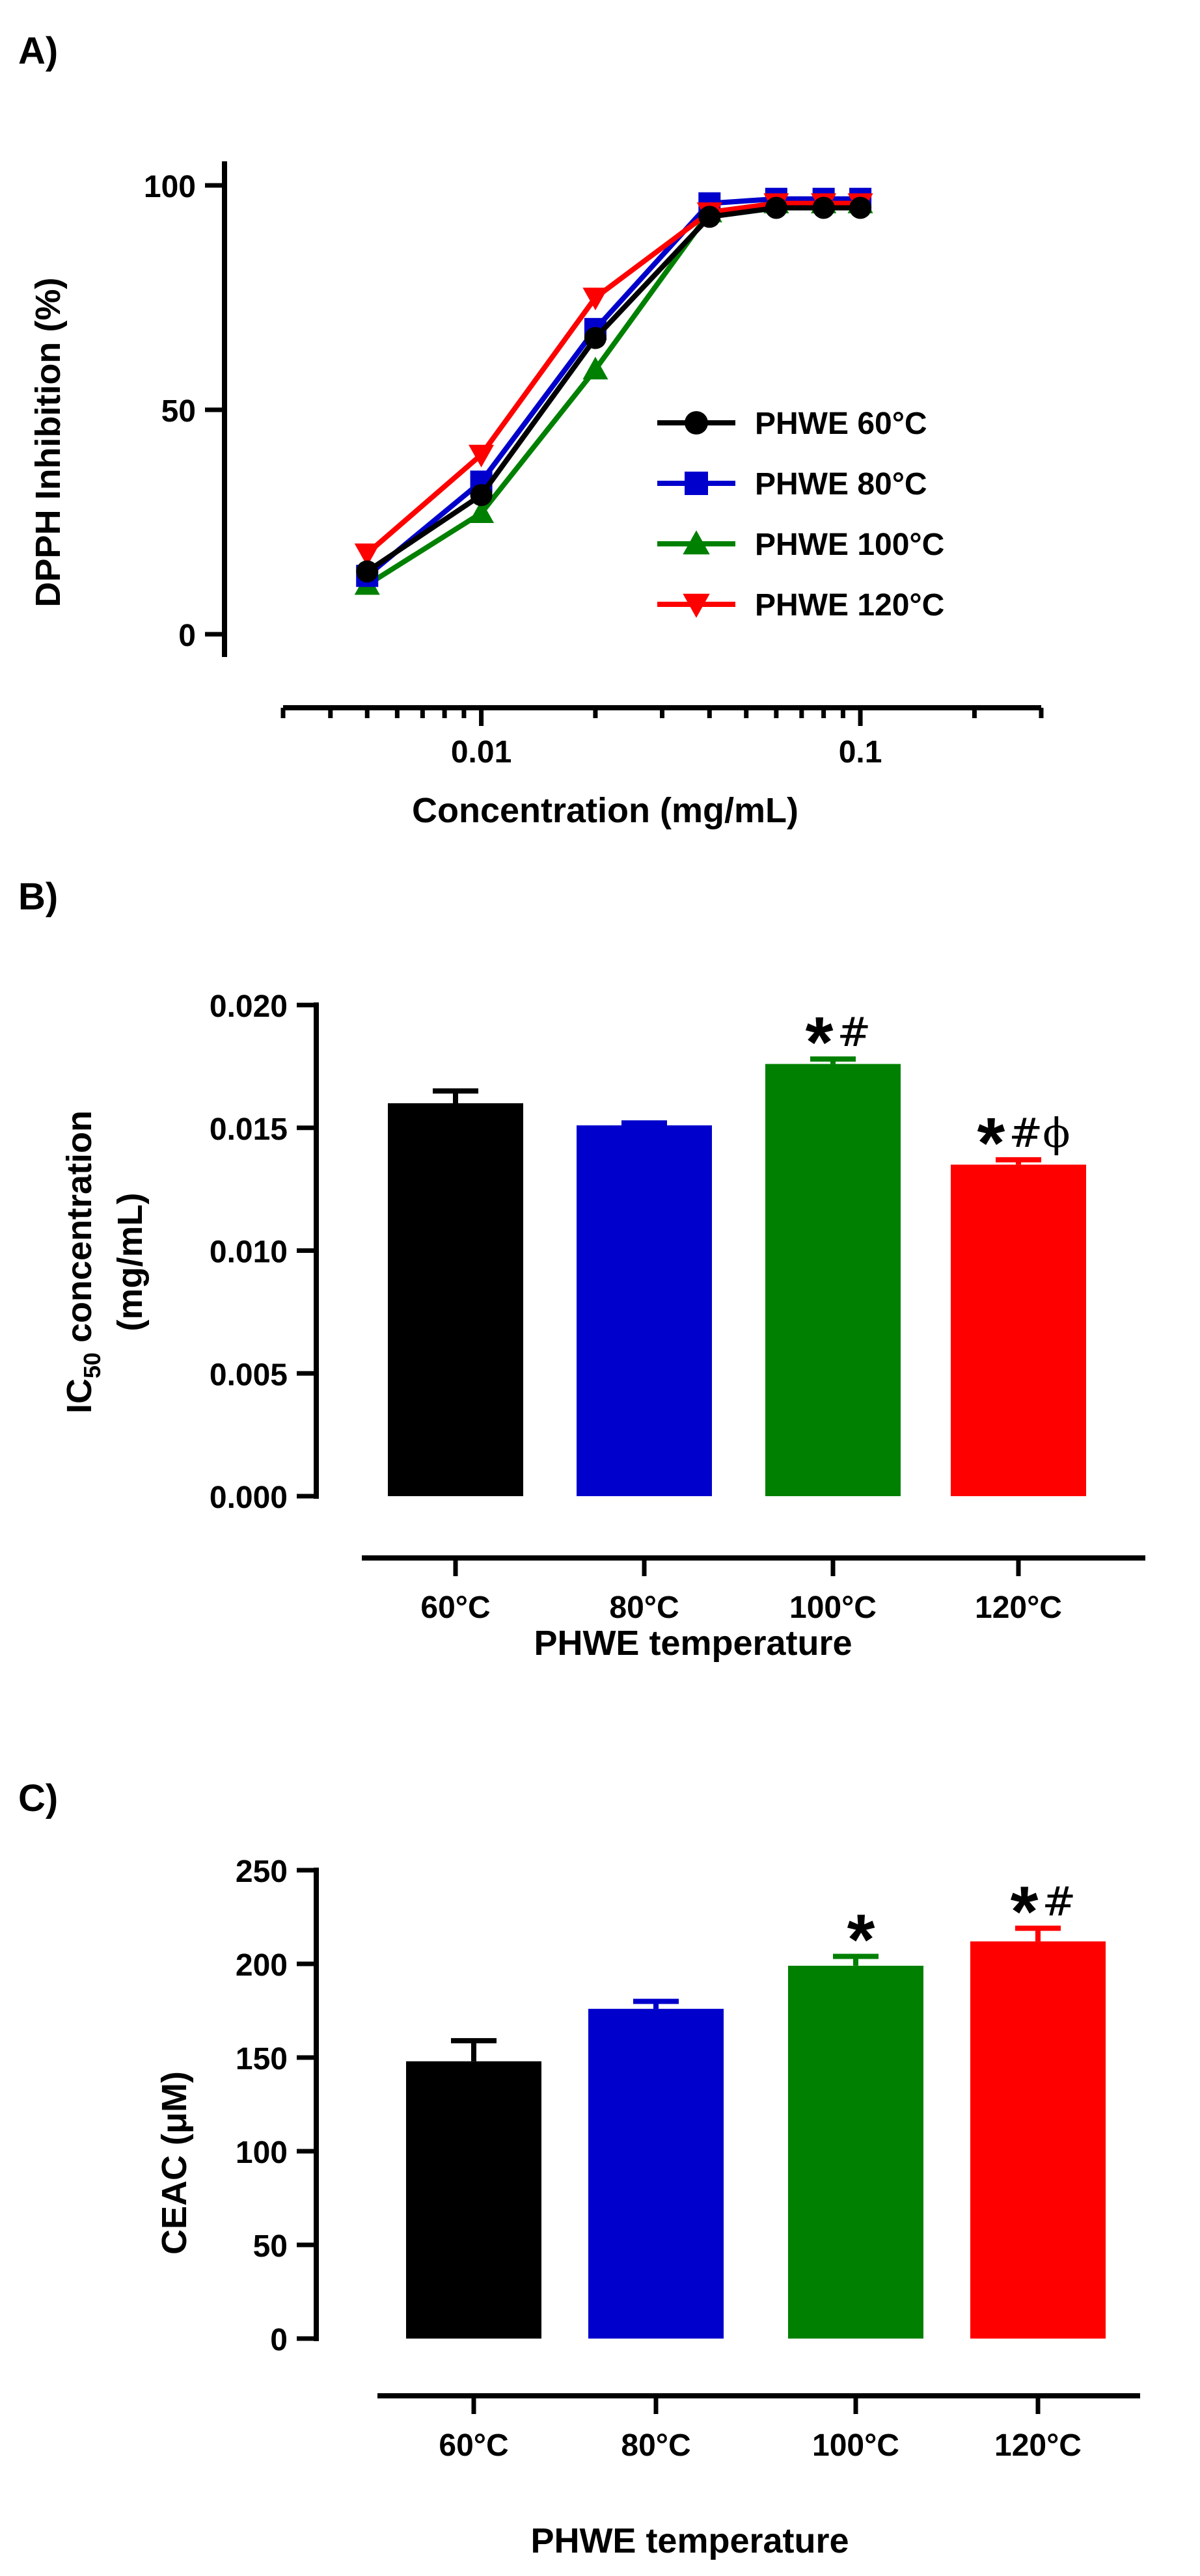 The height and width of the screenshot is (2576, 1200). Describe the element at coordinates (170, 187) in the screenshot. I see `panel-a-y-tick-label: 100` at that location.